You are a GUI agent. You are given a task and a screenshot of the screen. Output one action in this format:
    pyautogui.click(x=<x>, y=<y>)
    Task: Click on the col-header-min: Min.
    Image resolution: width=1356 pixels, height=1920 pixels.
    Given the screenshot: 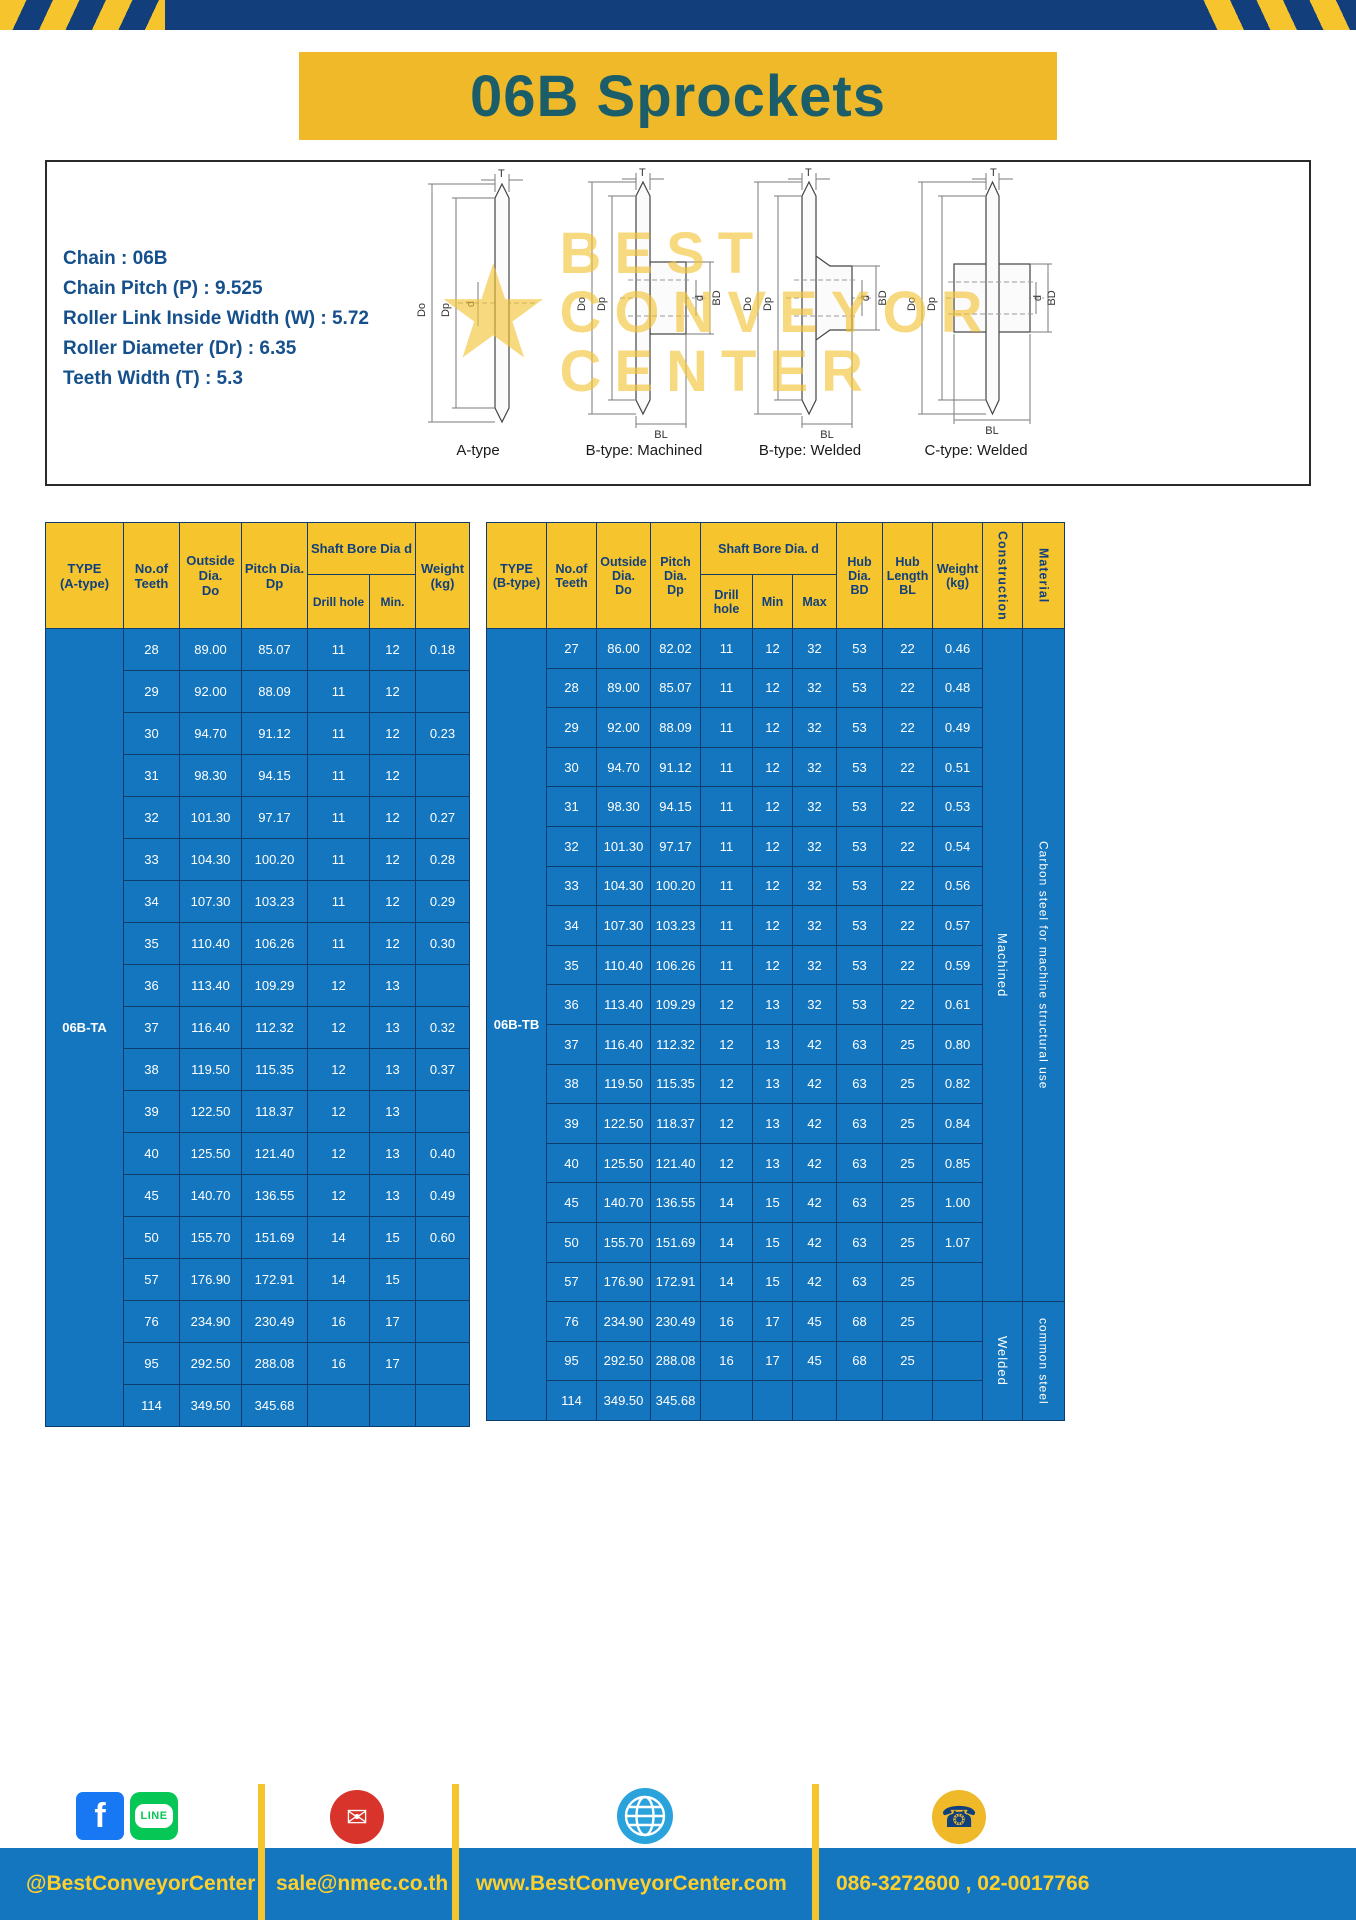 What is the action you would take?
    pyautogui.click(x=392, y=601)
    